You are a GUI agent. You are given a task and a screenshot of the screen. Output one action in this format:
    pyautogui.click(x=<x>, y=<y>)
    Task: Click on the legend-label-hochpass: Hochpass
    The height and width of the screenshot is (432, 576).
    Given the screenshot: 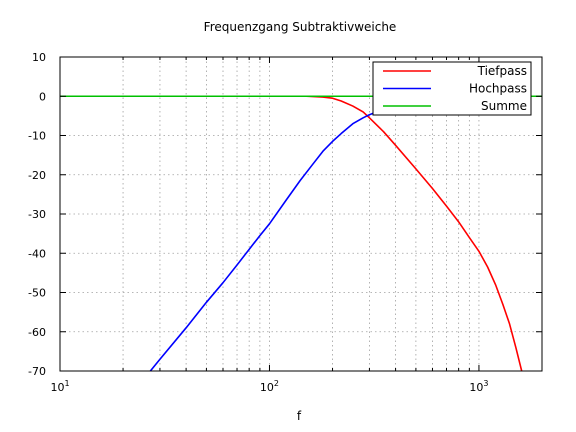 What is the action you would take?
    pyautogui.click(x=498, y=89)
    